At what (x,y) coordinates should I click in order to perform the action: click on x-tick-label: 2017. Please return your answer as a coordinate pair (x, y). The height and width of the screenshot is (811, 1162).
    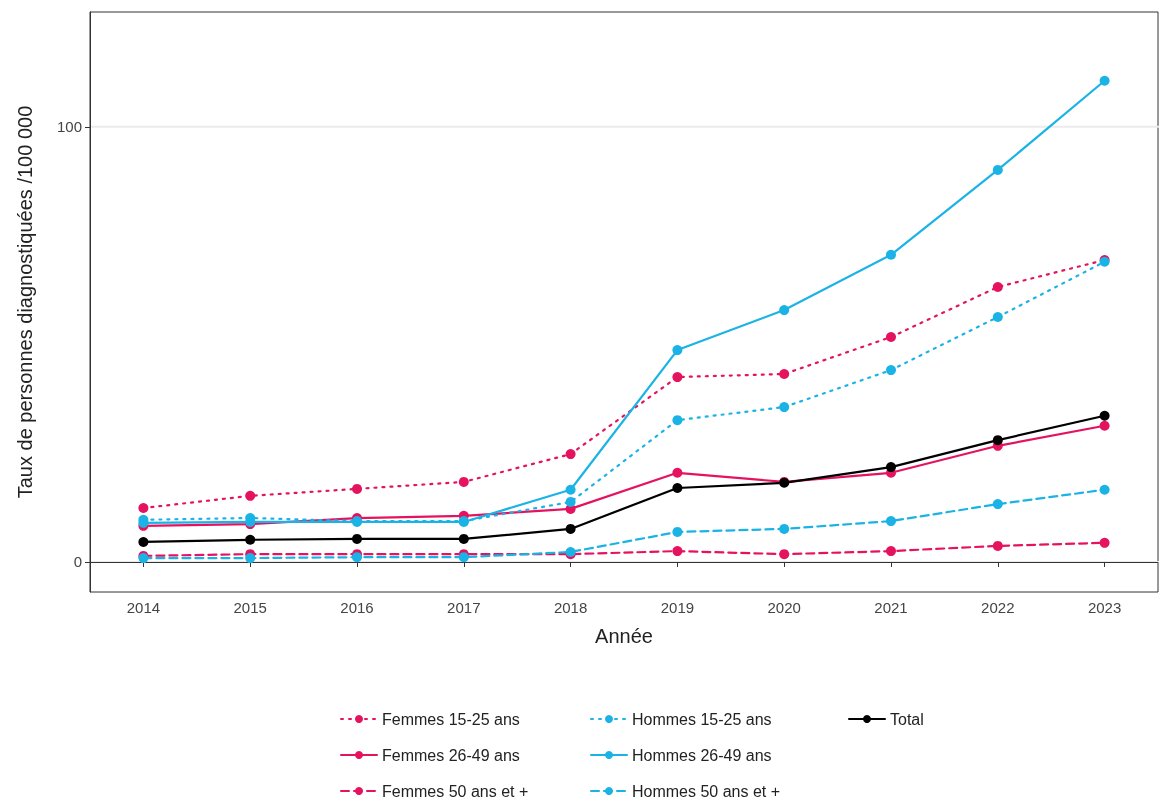
    Looking at the image, I should click on (464, 607).